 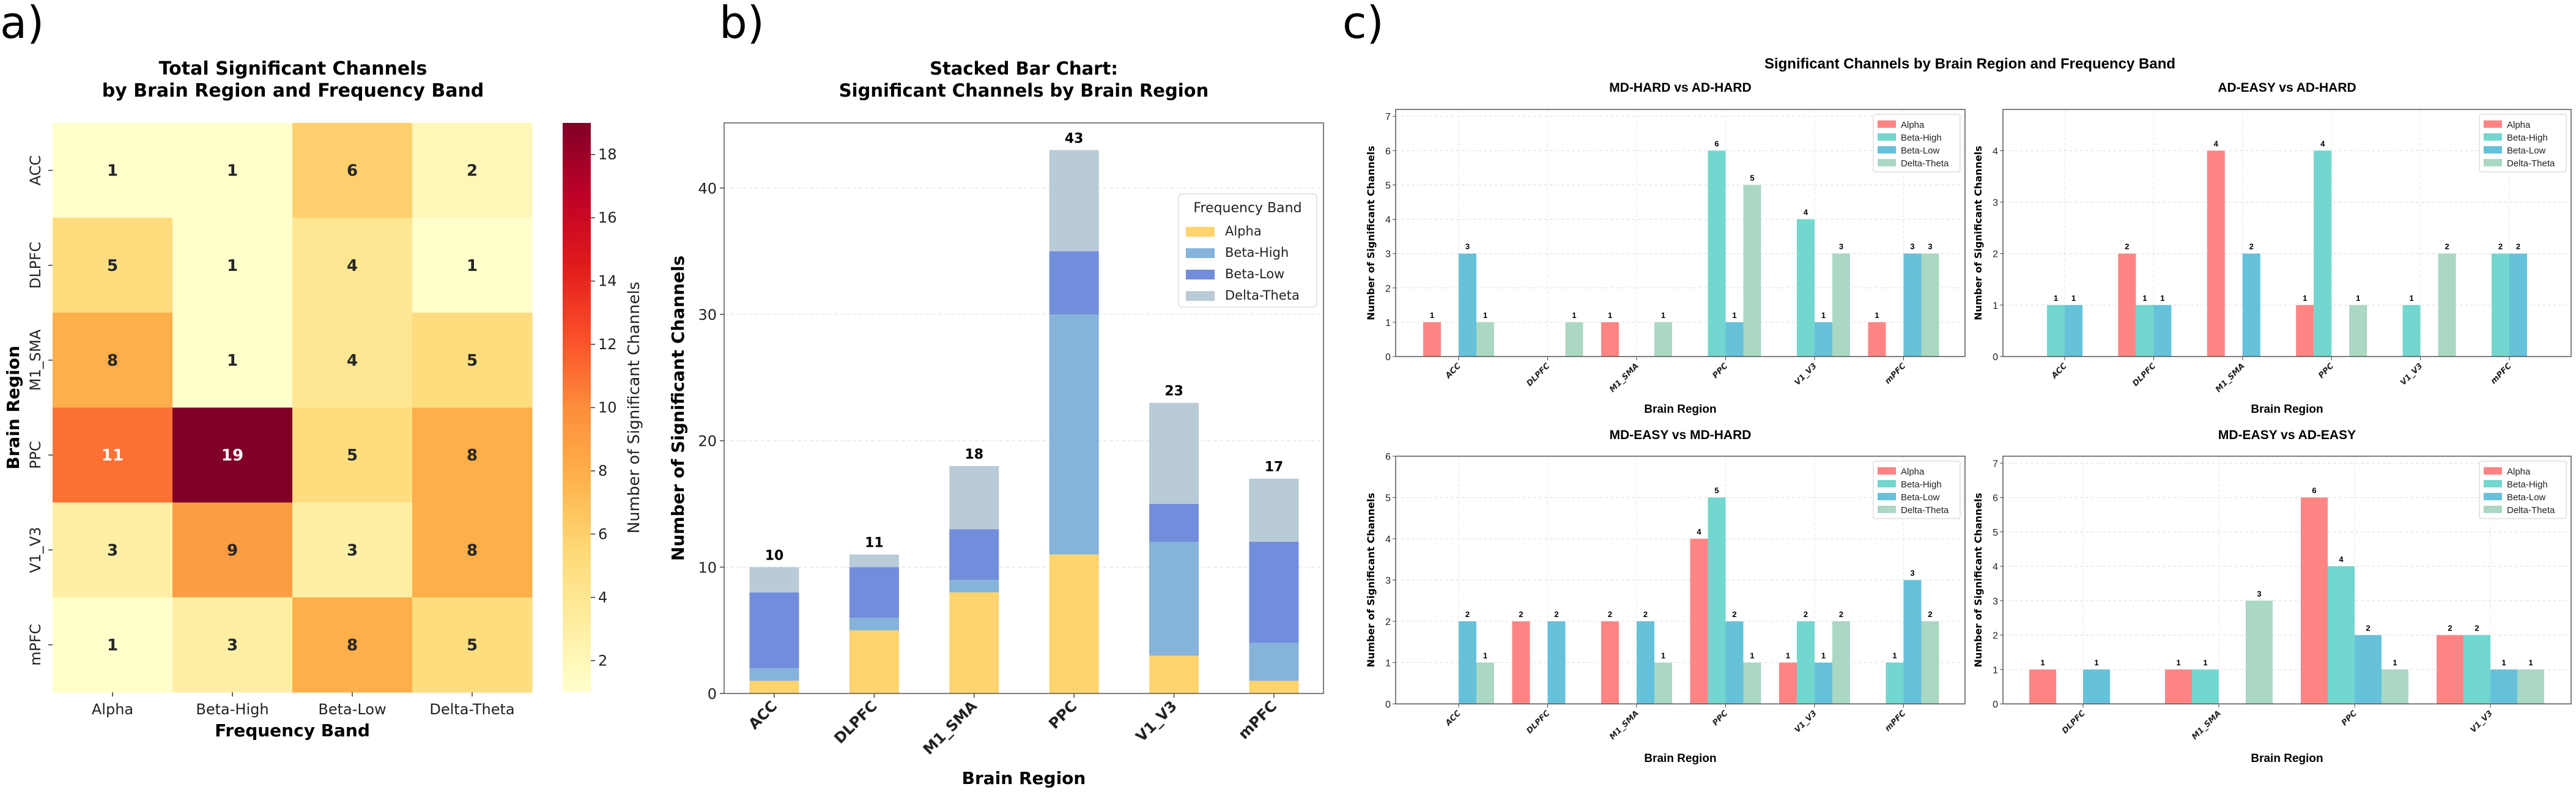 I want to click on y-tick-label: 4, so click(x=1388, y=539).